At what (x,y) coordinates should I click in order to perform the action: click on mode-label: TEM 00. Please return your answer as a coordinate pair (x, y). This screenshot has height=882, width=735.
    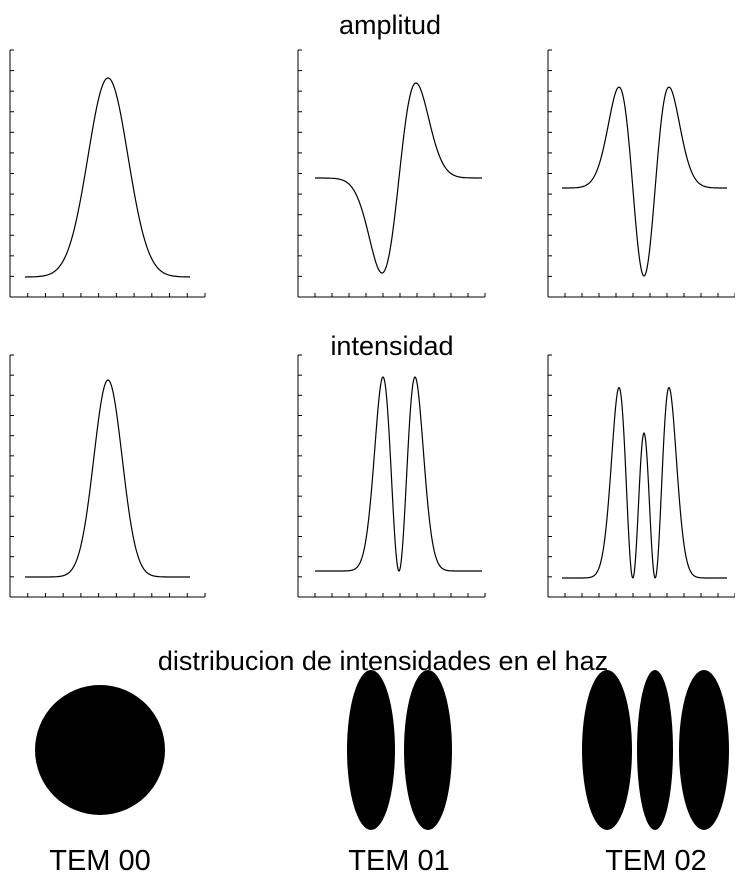
    Looking at the image, I should click on (100, 861).